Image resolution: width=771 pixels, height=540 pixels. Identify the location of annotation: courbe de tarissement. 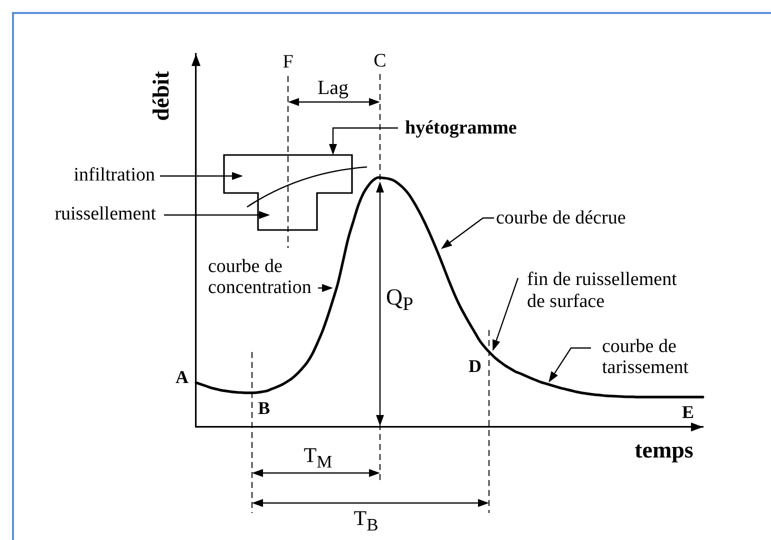
(646, 357).